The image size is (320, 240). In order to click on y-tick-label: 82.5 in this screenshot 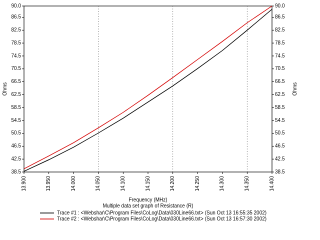, I will do `click(16, 31)`.